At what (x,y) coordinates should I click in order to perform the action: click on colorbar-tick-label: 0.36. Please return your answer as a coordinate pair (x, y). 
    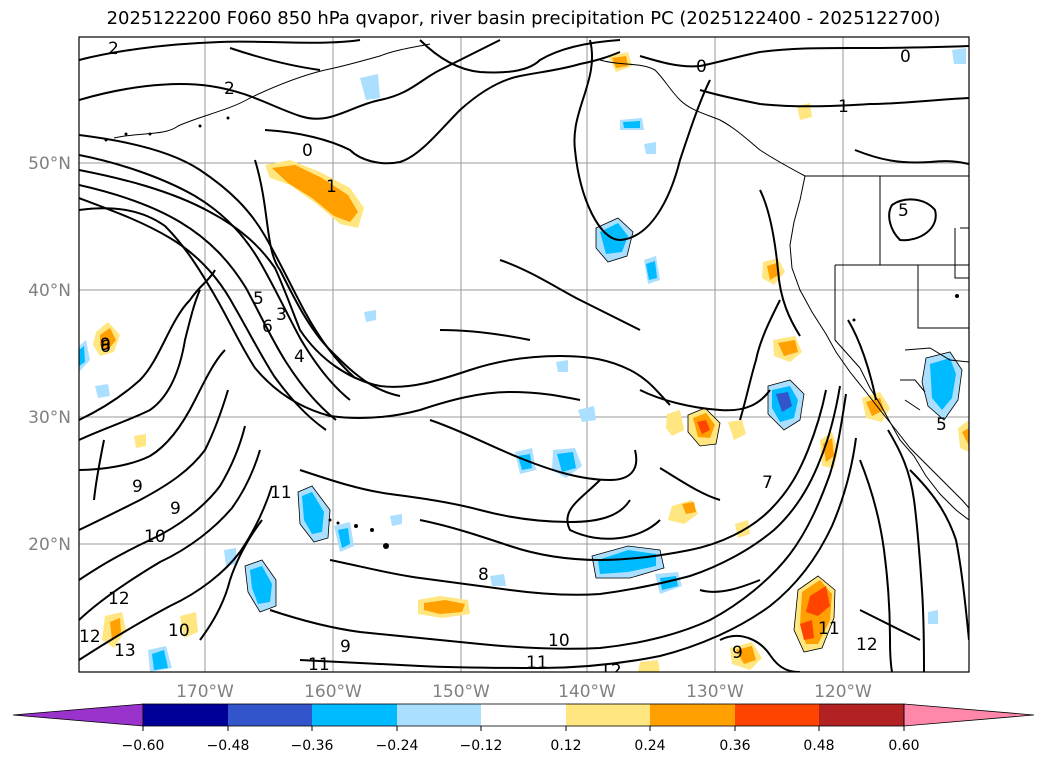
    Looking at the image, I should click on (734, 746).